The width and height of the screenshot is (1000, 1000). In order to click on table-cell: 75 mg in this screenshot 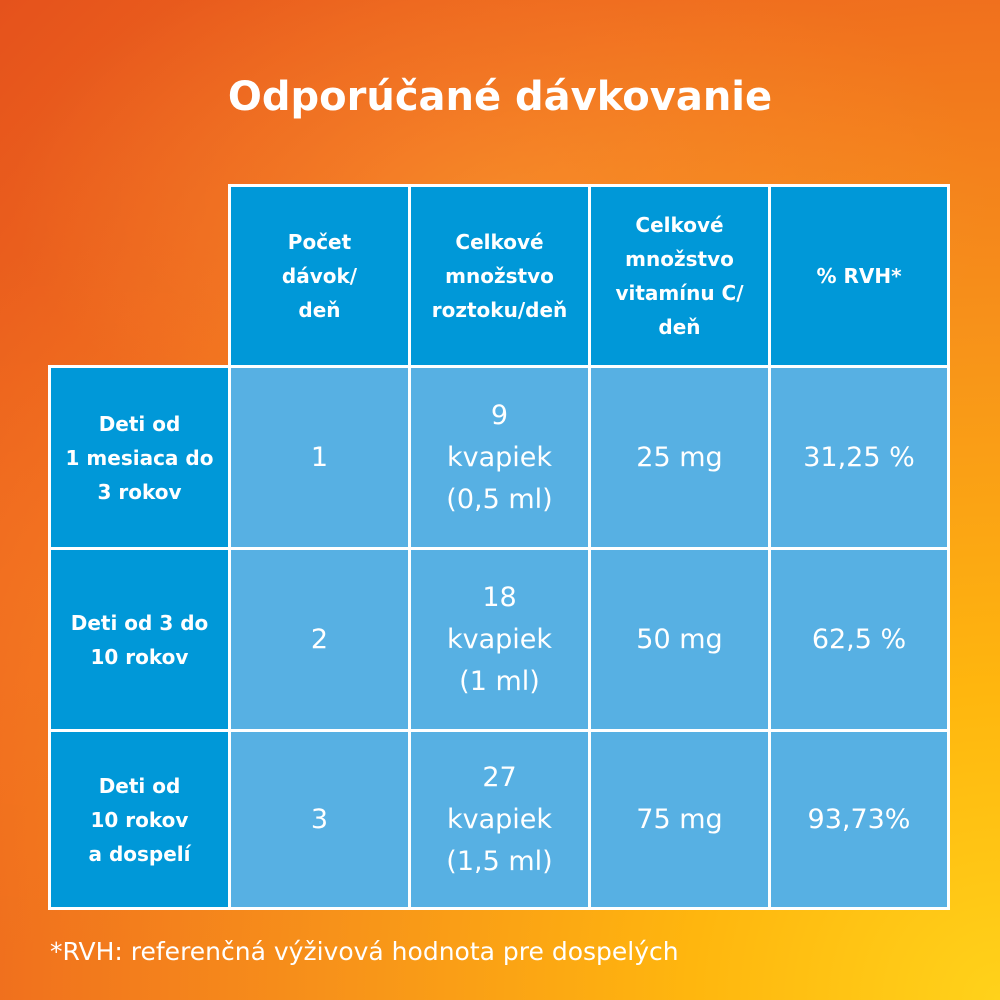, I will do `click(679, 819)`.